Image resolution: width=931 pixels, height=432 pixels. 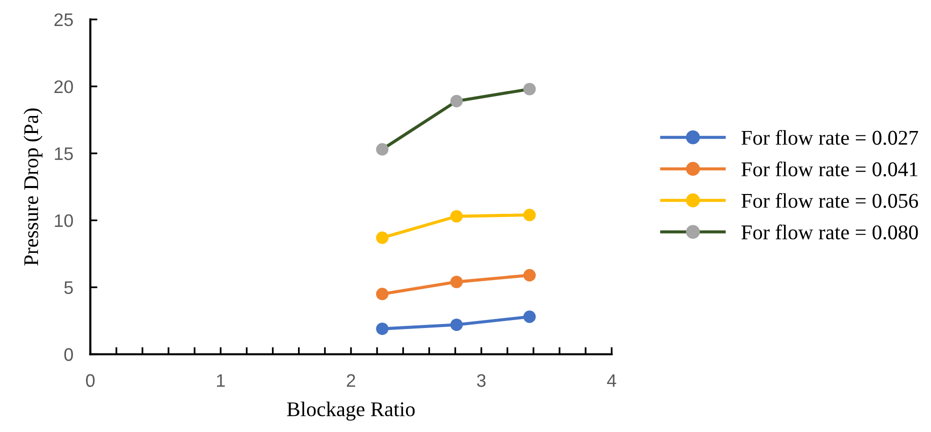 I want to click on y-tick-label: 5, so click(x=68, y=287).